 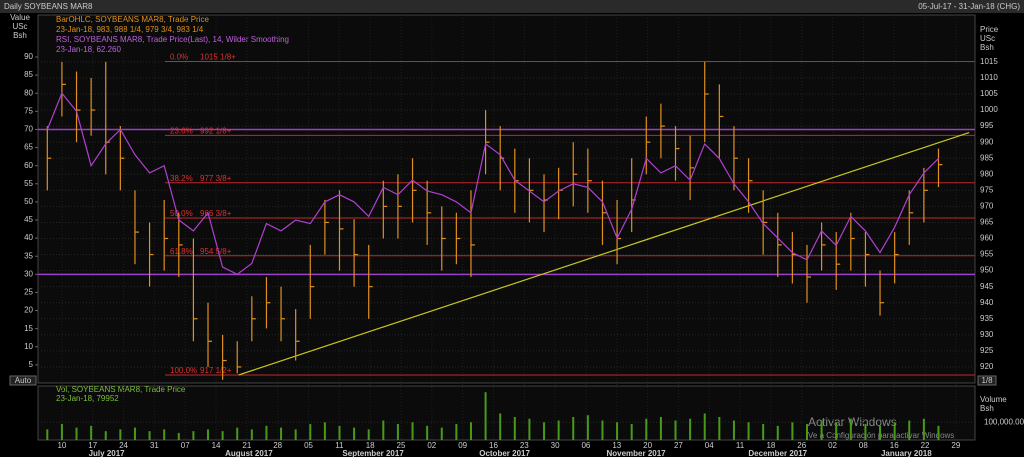 I want to click on x-tick-label: 30, so click(x=555, y=445).